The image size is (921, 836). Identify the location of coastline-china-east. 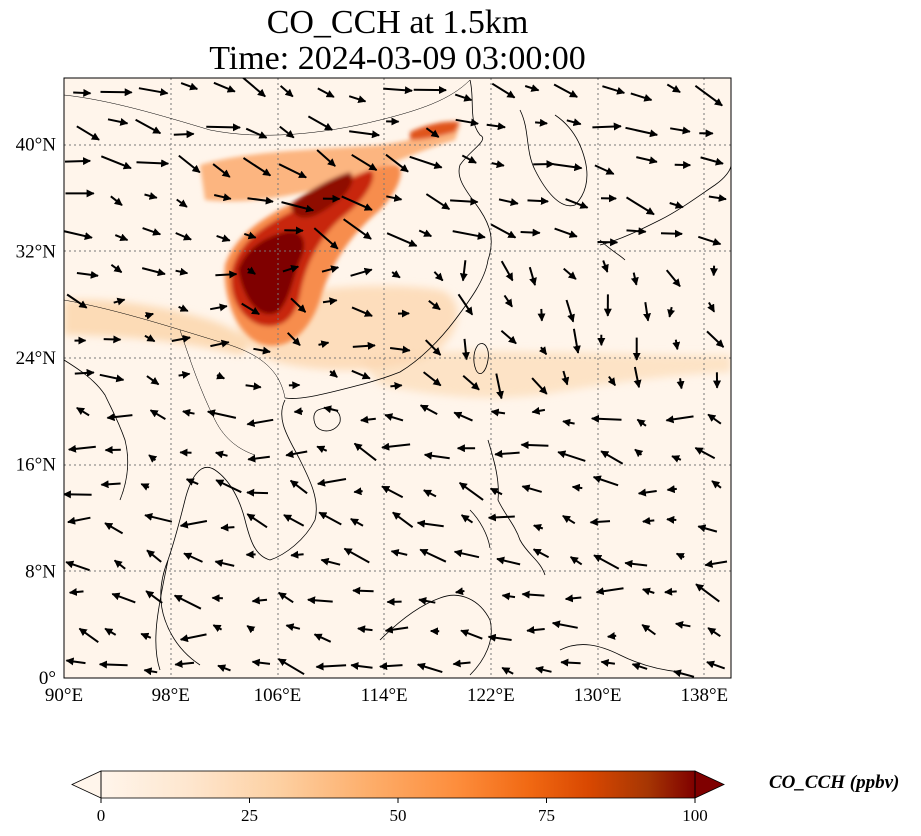
(388, 239).